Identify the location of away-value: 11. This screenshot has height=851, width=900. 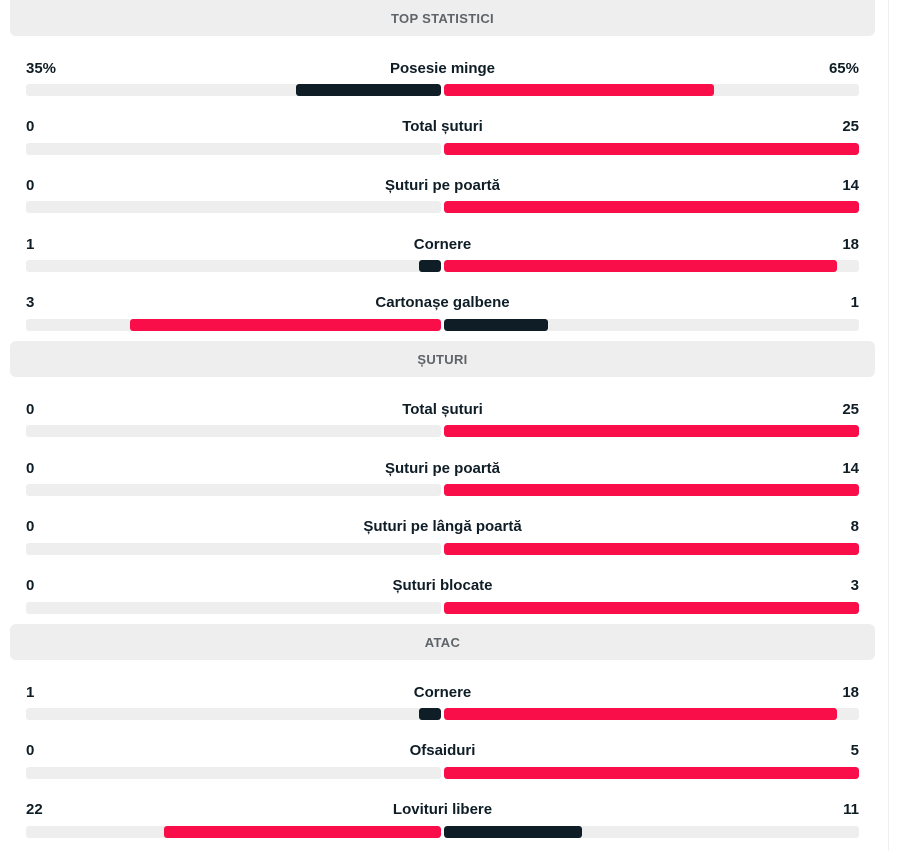
(851, 810).